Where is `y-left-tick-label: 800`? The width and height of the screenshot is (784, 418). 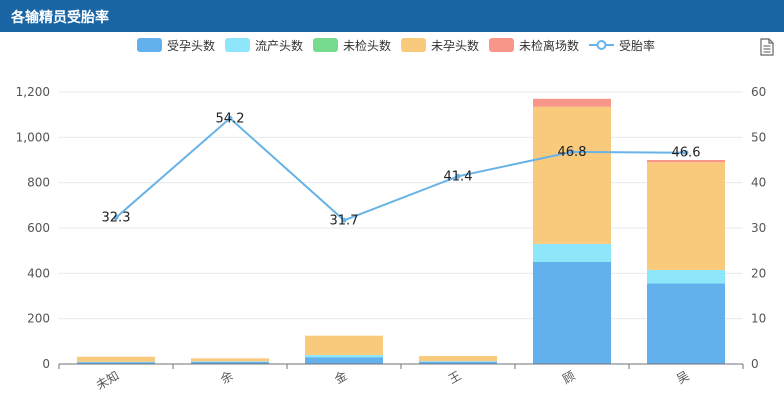 y-left-tick-label: 800 is located at coordinates (38, 183).